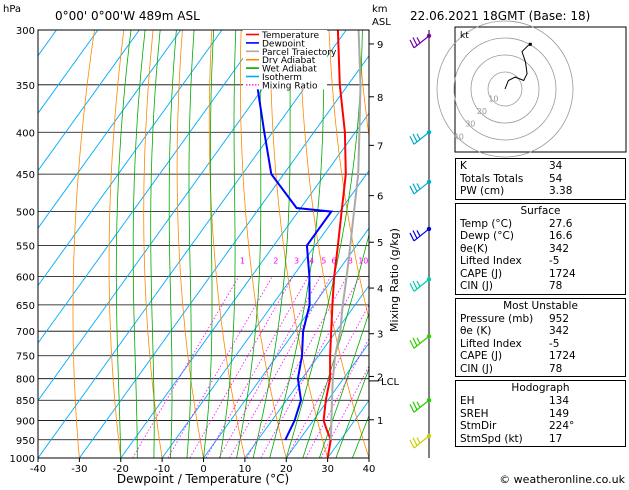 The width and height of the screenshot is (629, 490). Describe the element at coordinates (390, 382) in the screenshot. I see `lcl-label: LCL` at that location.